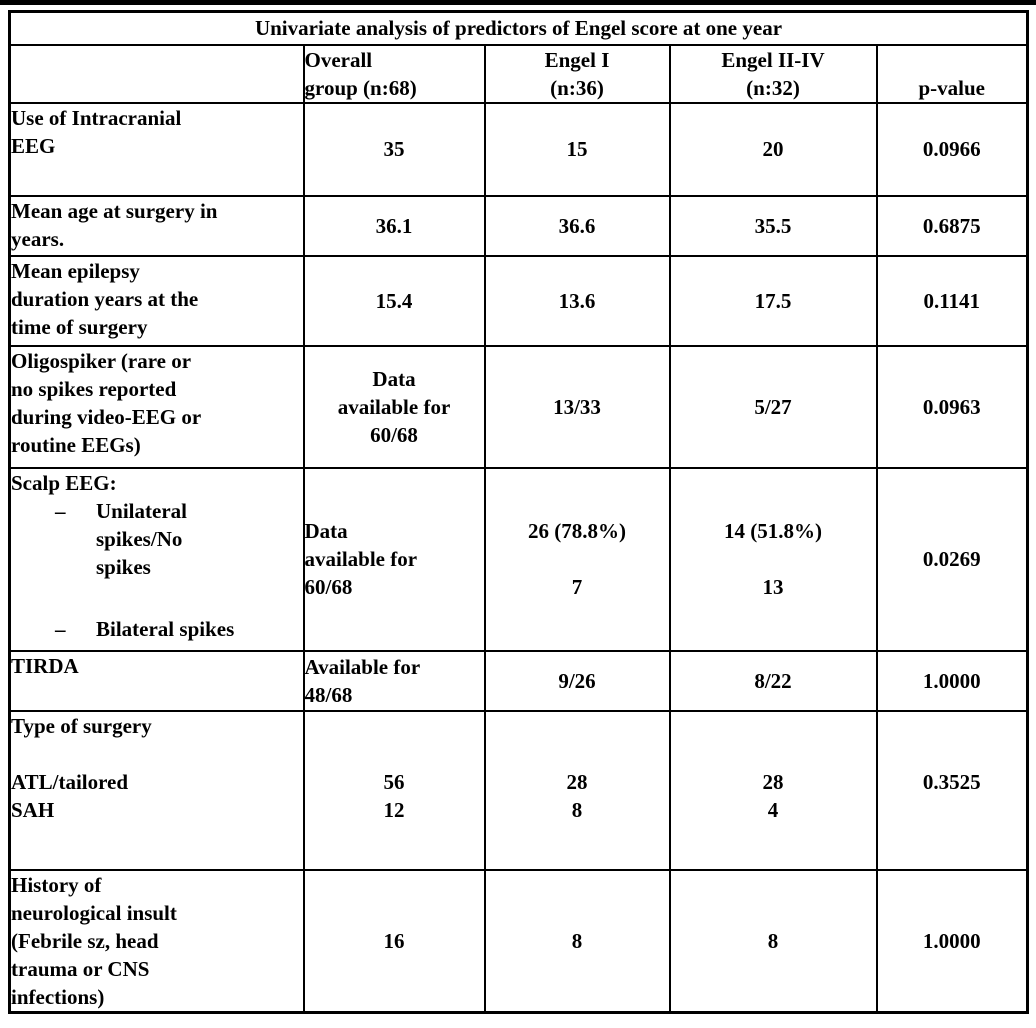  Describe the element at coordinates (773, 149) in the screenshot. I see `cell-engel24: 20` at that location.